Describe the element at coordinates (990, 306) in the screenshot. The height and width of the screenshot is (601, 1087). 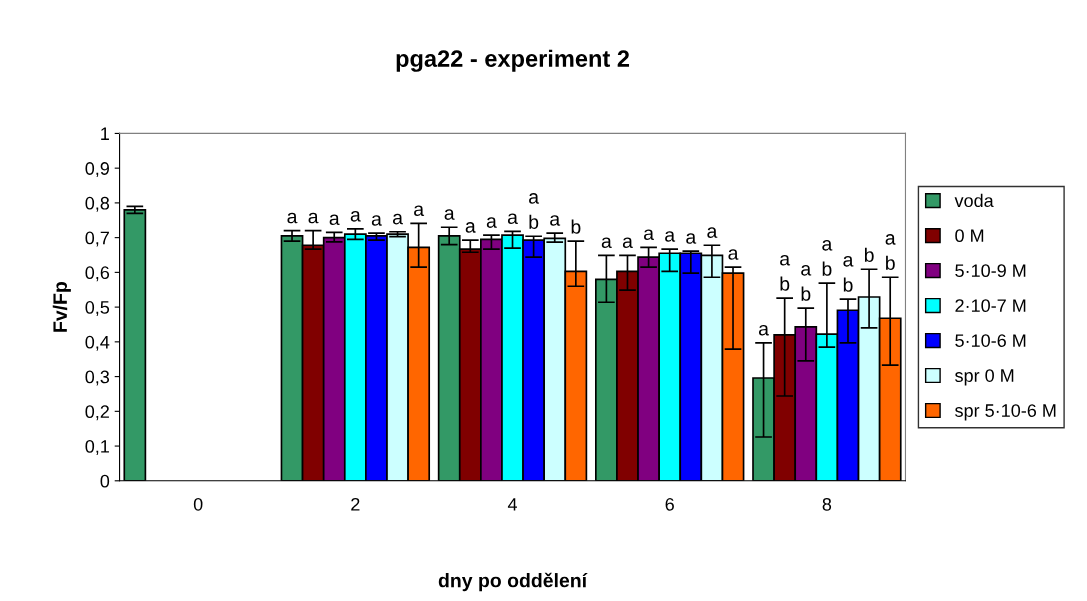
I see `legend-label: 2·10-7 M` at that location.